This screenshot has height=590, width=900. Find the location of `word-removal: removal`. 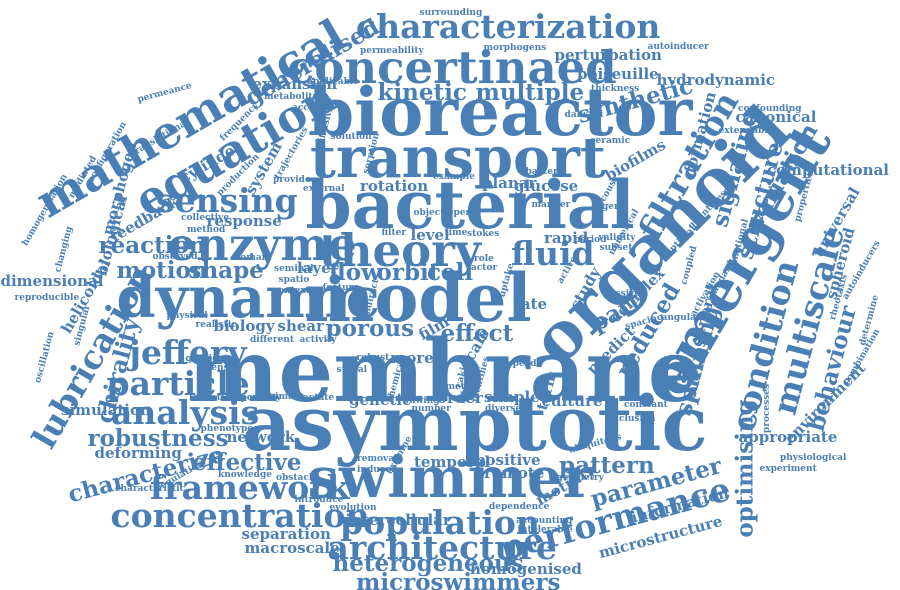

word-removal: removal is located at coordinates (377, 458).